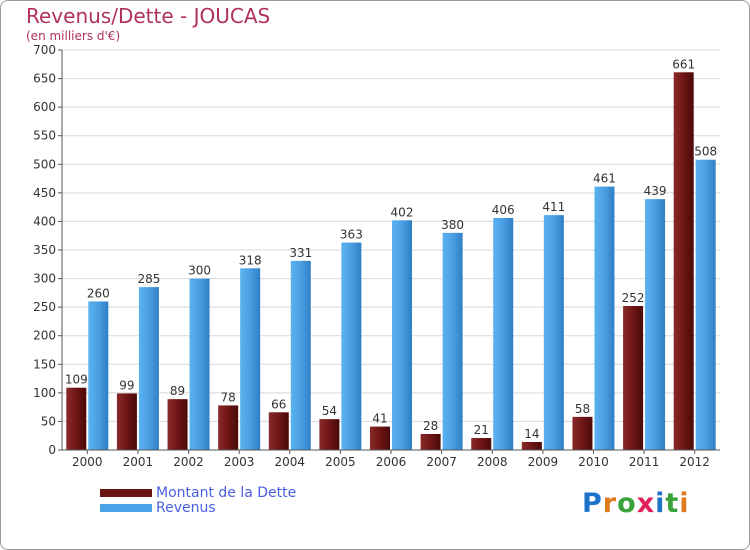 This screenshot has width=750, height=550. Describe the element at coordinates (44, 364) in the screenshot. I see `y-tick-label: 150` at that location.